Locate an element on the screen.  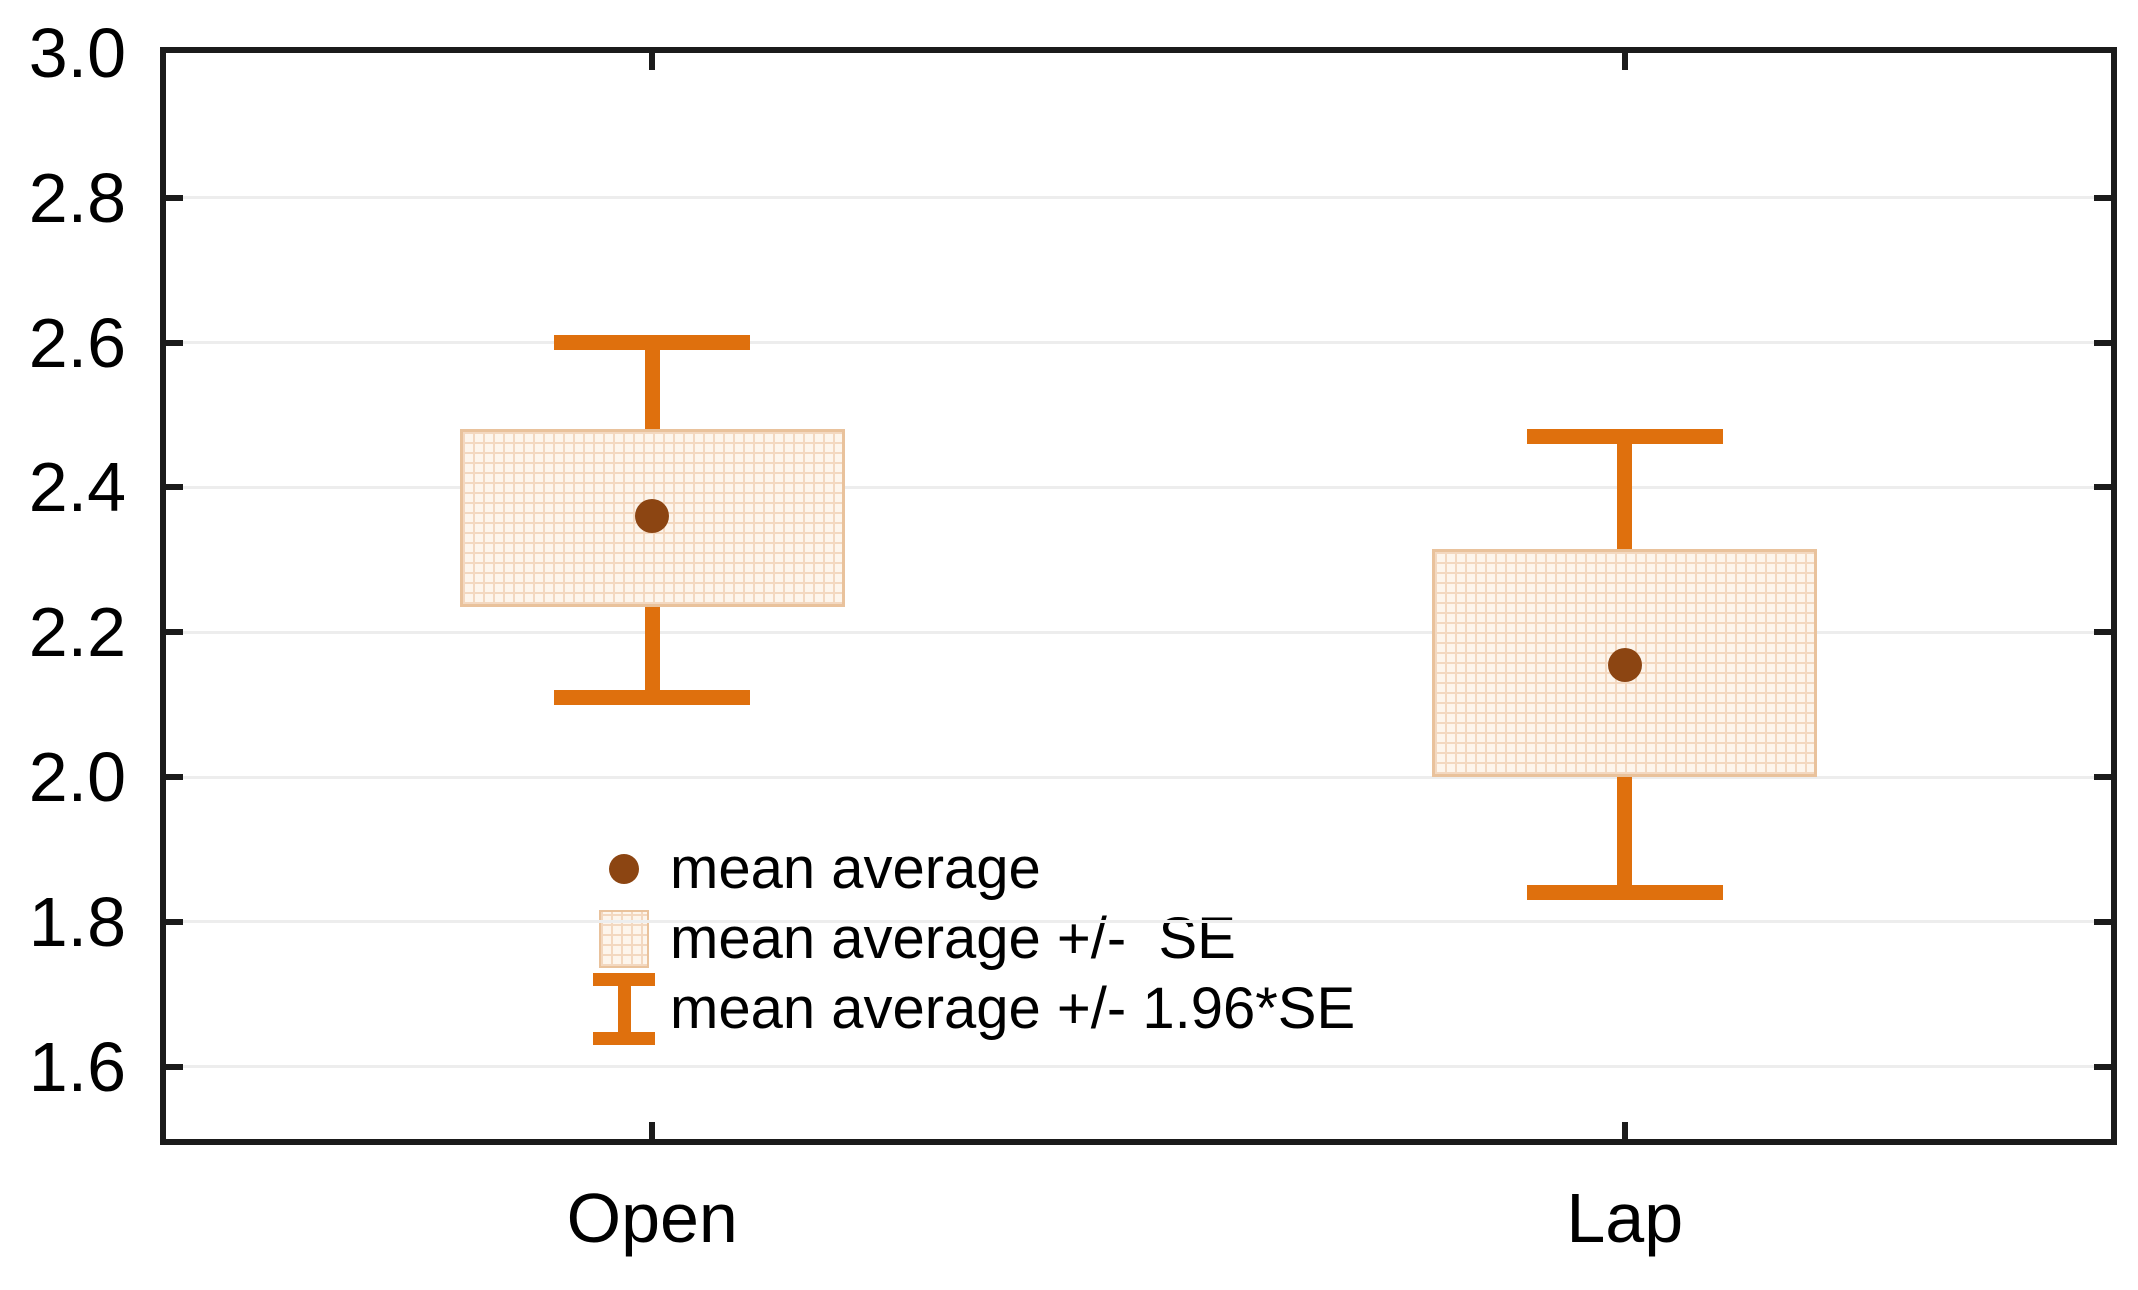
mean-dot-icon is located at coordinates (624, 869).